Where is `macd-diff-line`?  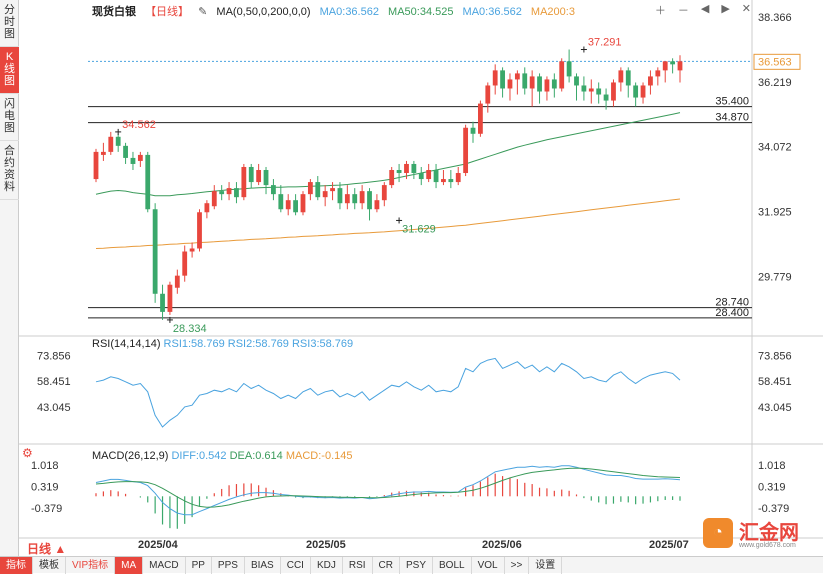 macd-diff-line is located at coordinates (388, 490).